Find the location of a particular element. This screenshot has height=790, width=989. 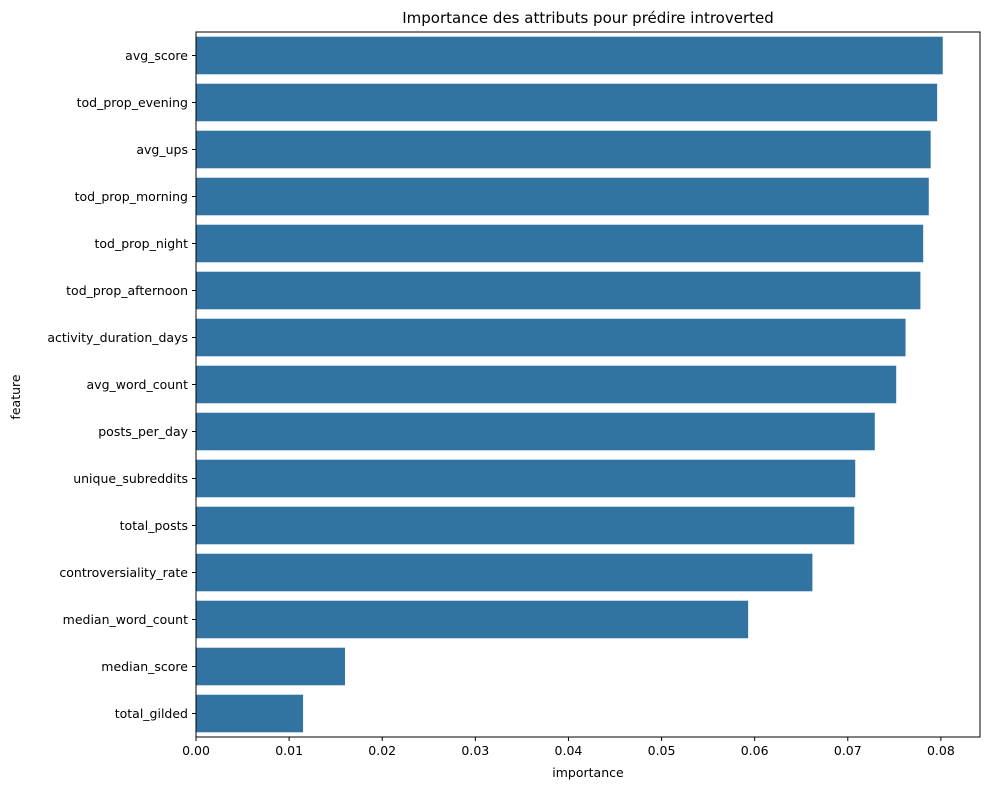

y-tick-label: activity_duration_days is located at coordinates (117, 337).